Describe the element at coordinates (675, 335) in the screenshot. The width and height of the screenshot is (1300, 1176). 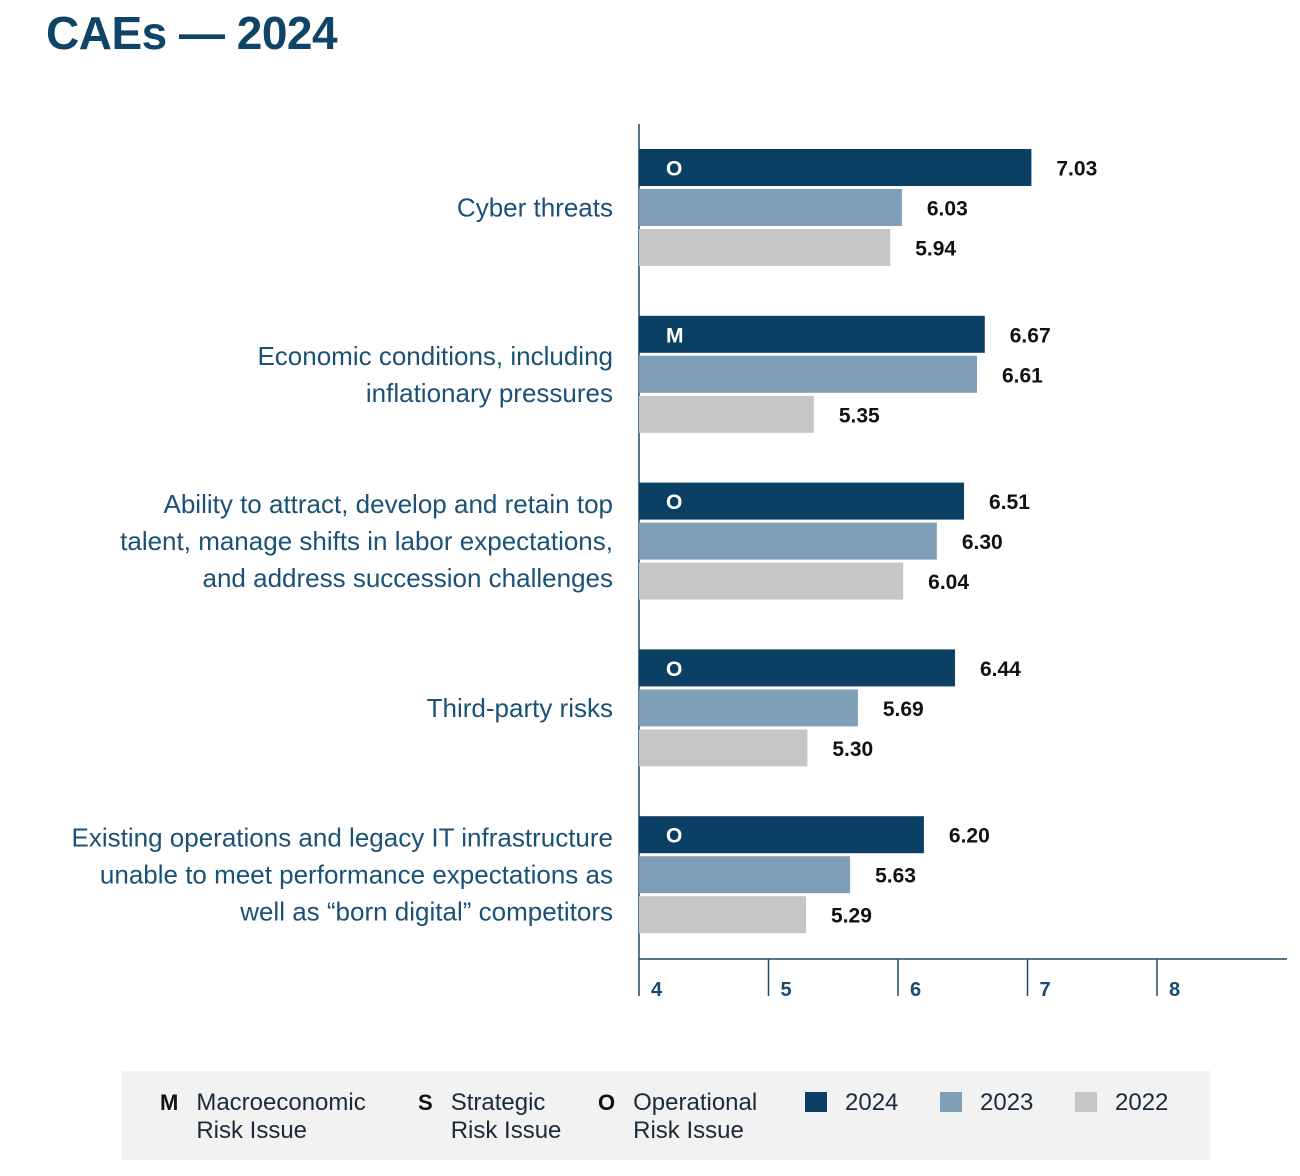
I see `risk-code-label: M` at that location.